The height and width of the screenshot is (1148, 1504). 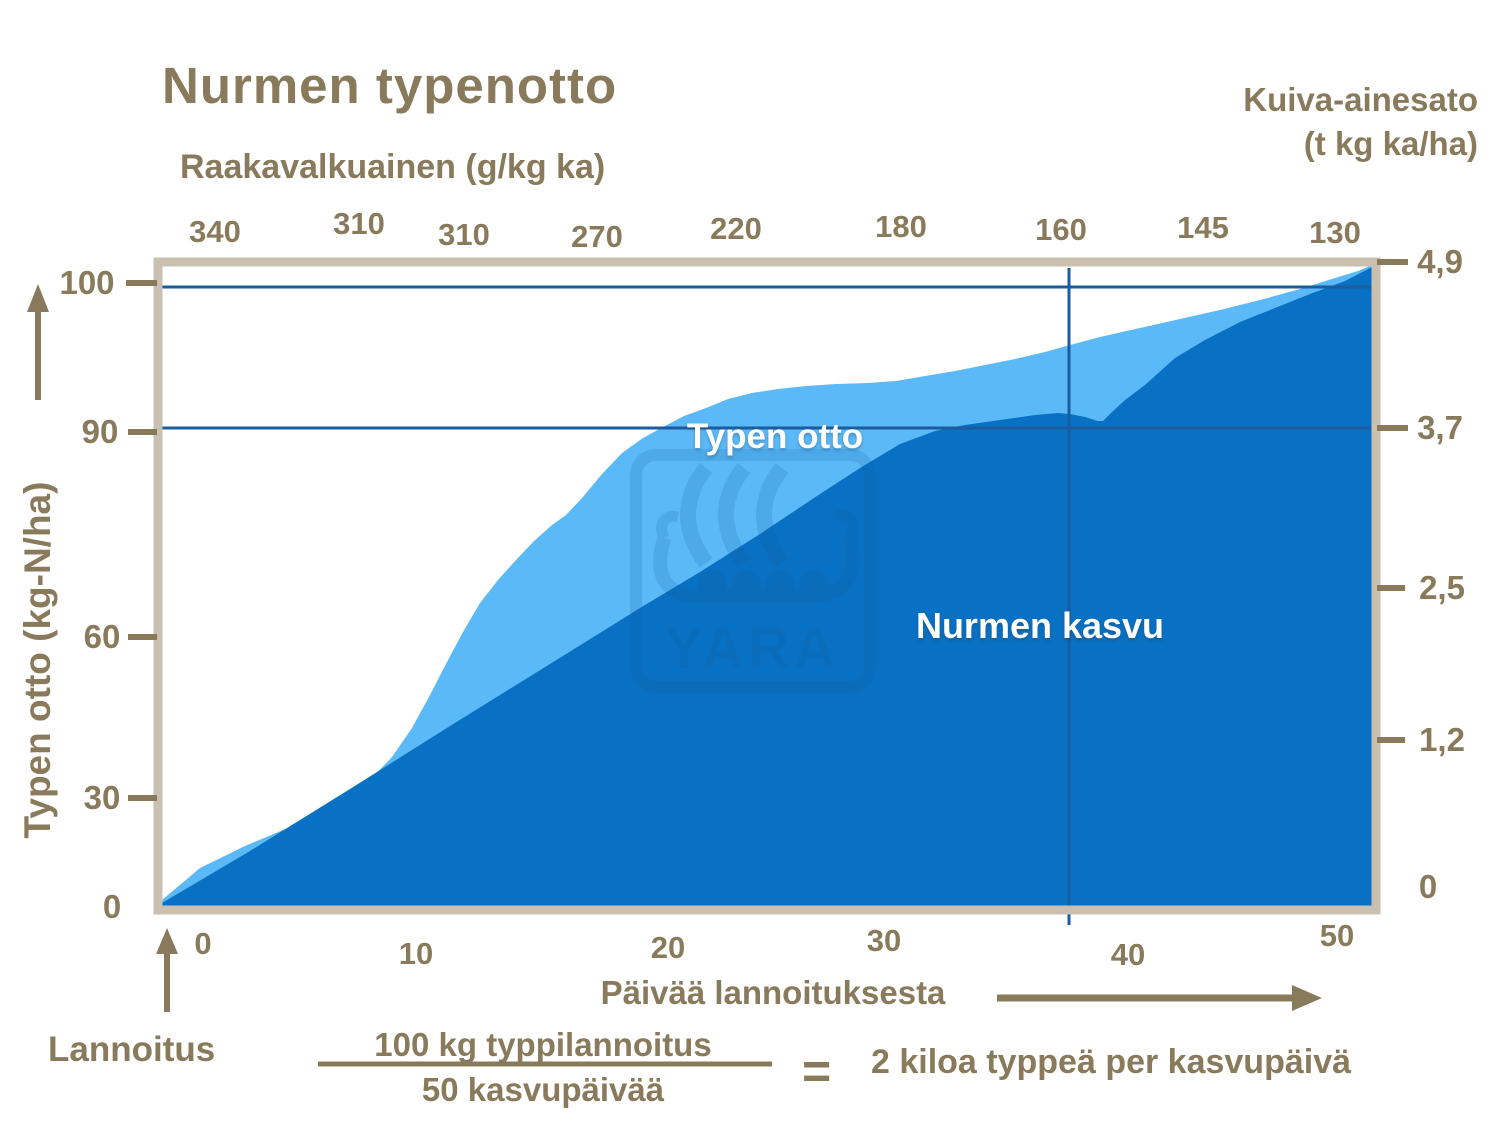 I want to click on top-axis-tick: 220, so click(x=736, y=228).